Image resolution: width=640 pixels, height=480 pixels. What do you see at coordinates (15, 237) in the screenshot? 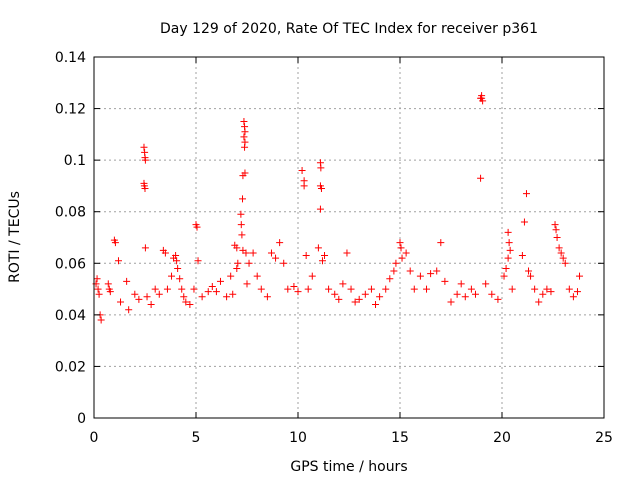
I see `y-axis-label: ROTI / TECUs` at bounding box center [15, 237].